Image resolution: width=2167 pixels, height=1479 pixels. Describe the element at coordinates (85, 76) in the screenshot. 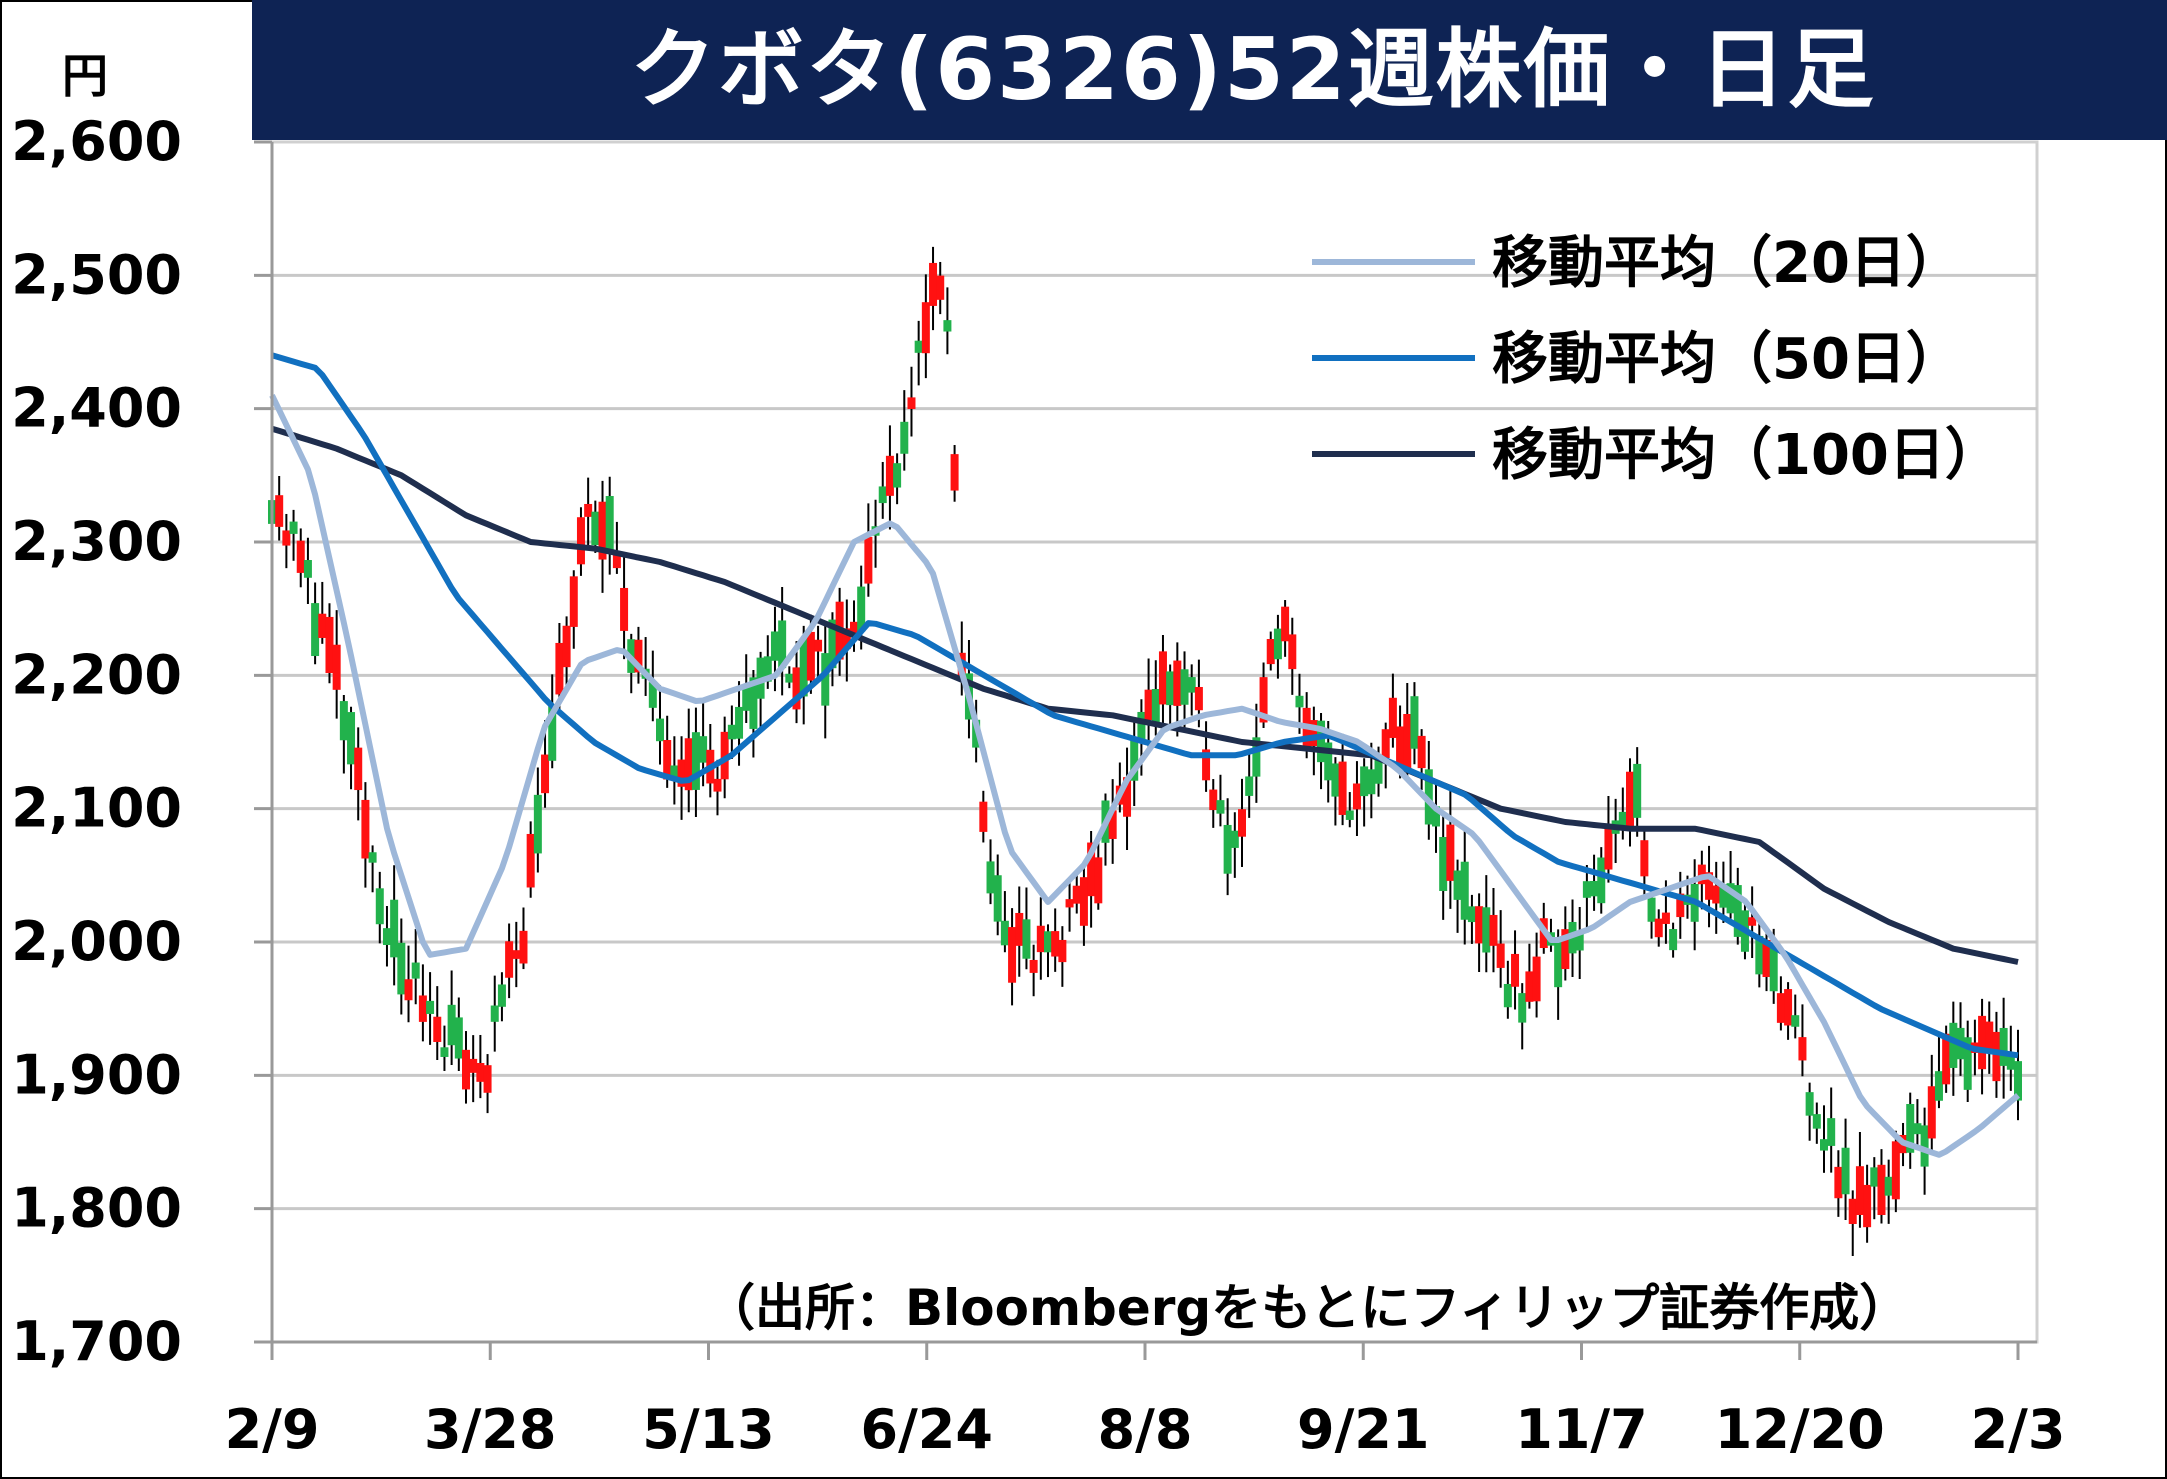

I see `y-axis-unit-label: 円` at that location.